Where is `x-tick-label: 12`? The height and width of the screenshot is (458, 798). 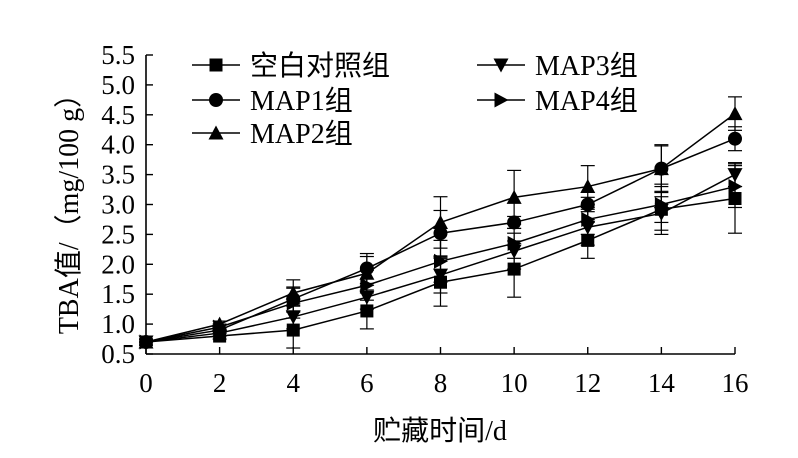
x-tick-label: 12 is located at coordinates (587, 383).